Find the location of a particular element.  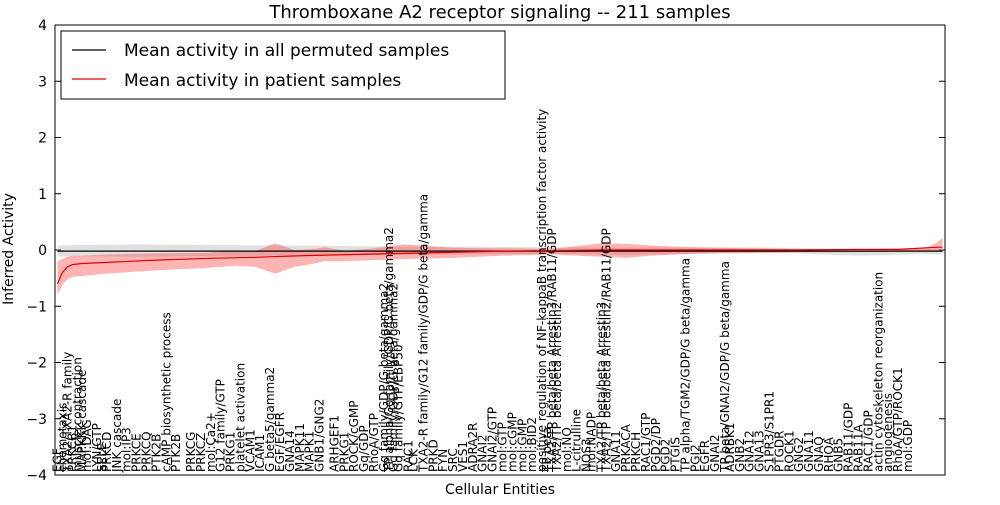

entity-label: GNB2 is located at coordinates (740, 455).